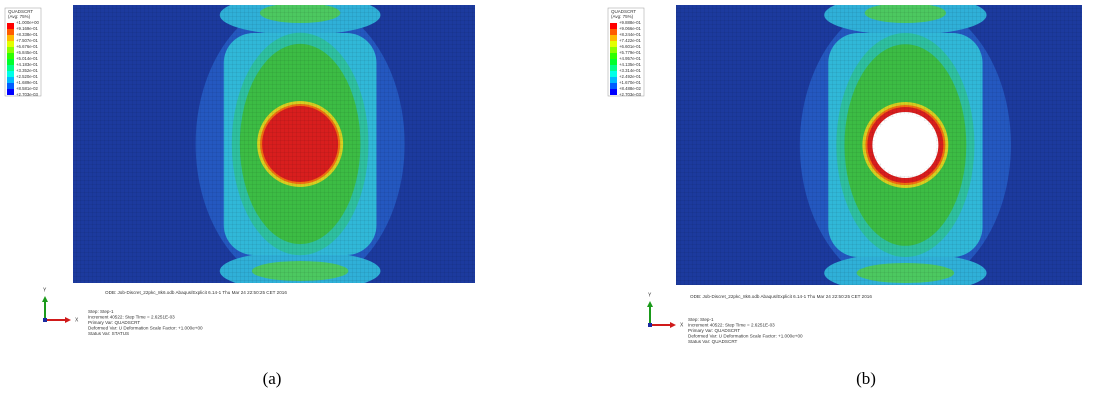 Image resolution: width=1120 pixels, height=394 pixels. I want to click on legend-label: +5.014e-01, so click(27, 58).